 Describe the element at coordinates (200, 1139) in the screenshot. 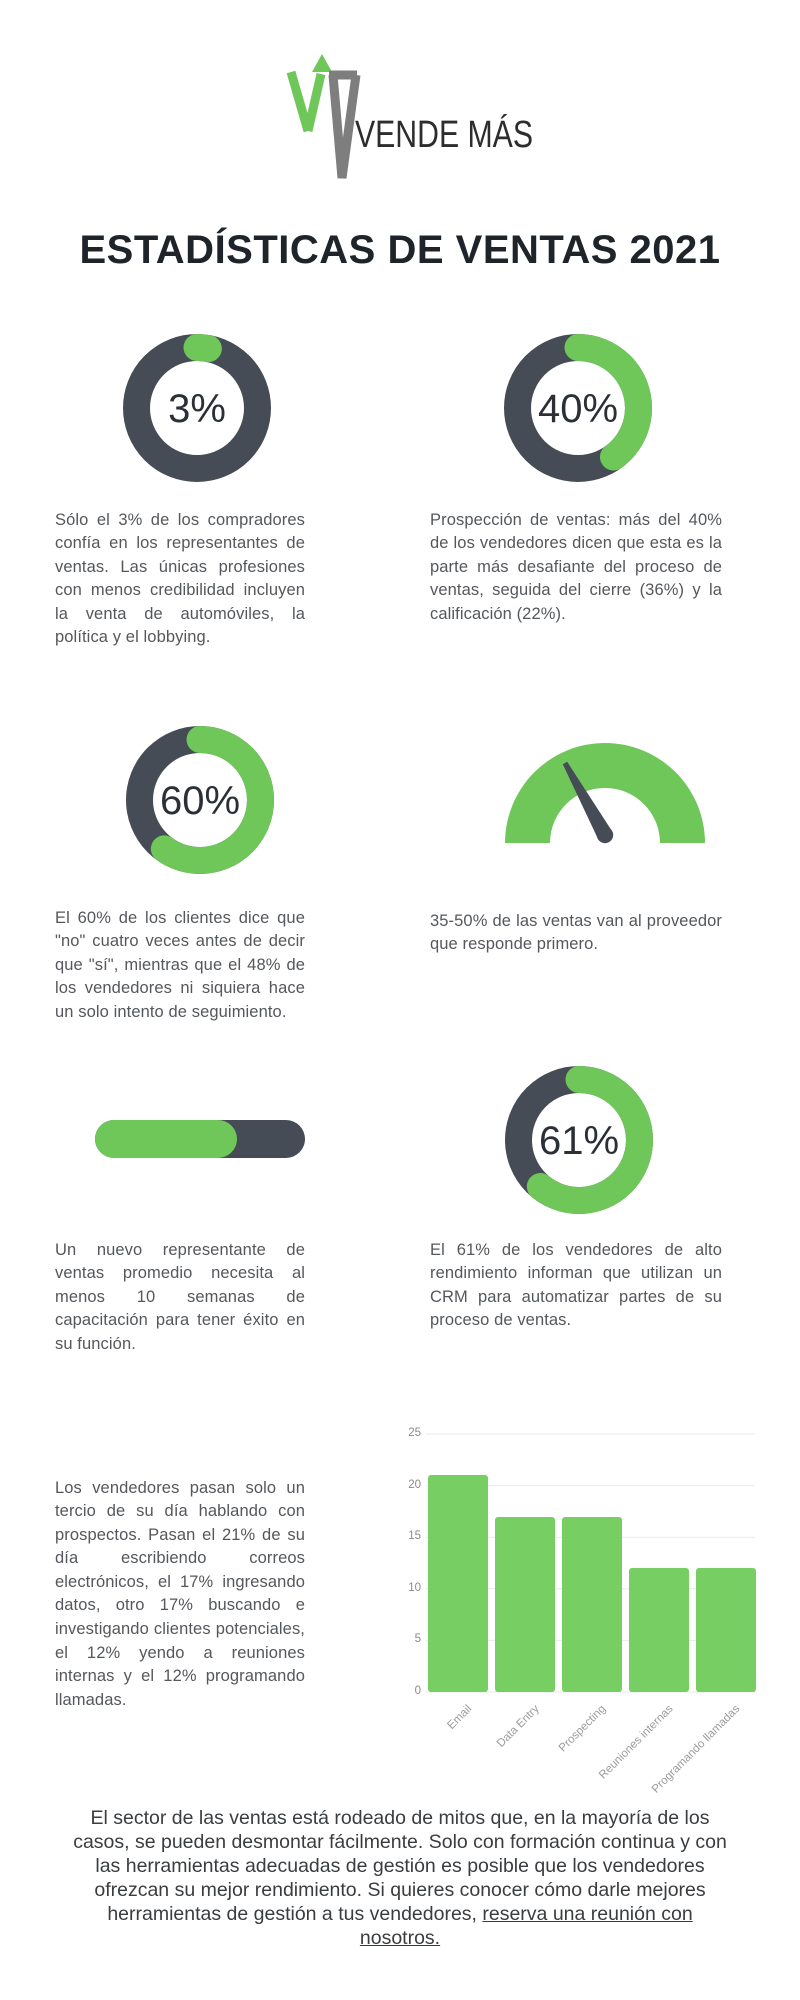

I see `progress-bar-training` at that location.